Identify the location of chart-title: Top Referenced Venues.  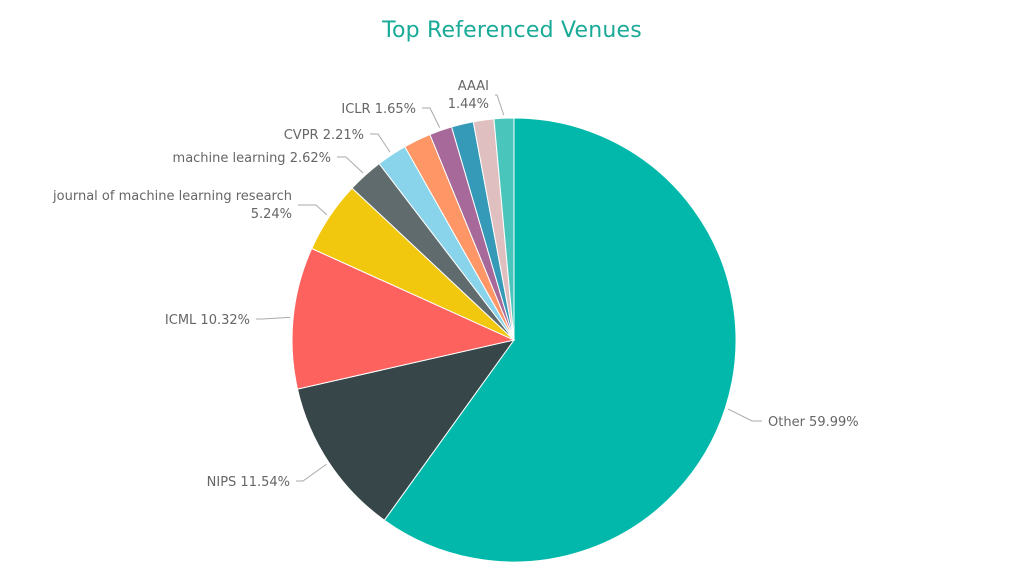
(512, 30).